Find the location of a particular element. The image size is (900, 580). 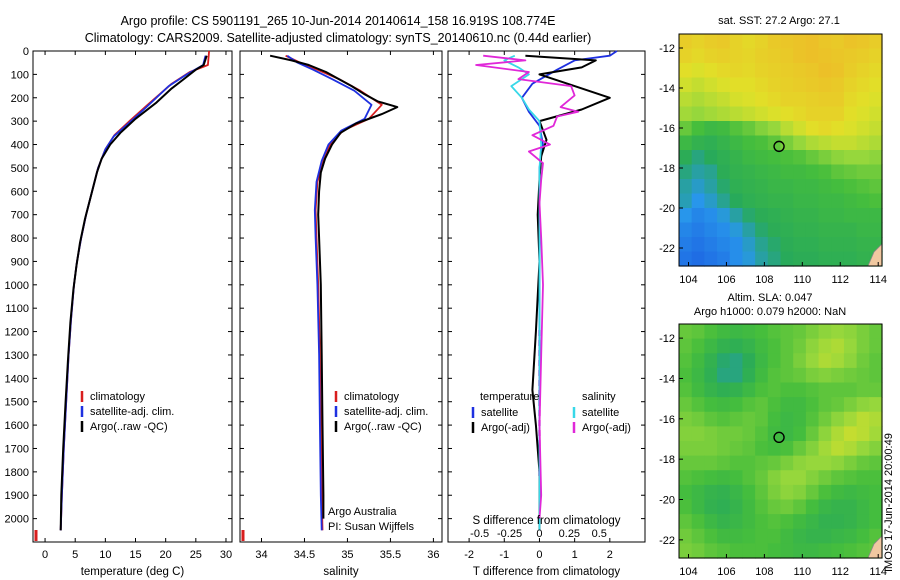

chart-difference-xtick-label: 2 is located at coordinates (610, 555).